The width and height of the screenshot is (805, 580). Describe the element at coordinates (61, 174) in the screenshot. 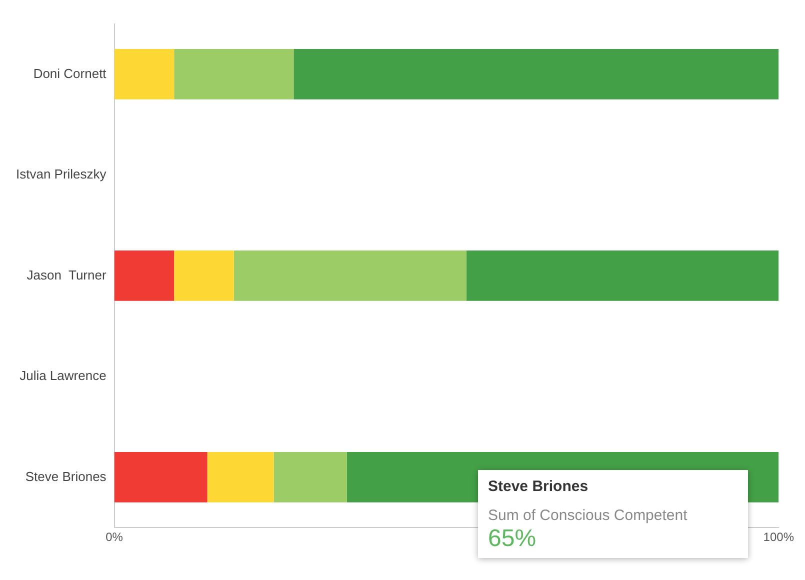

I see `y-tick-label: Istvan Prileszky` at that location.